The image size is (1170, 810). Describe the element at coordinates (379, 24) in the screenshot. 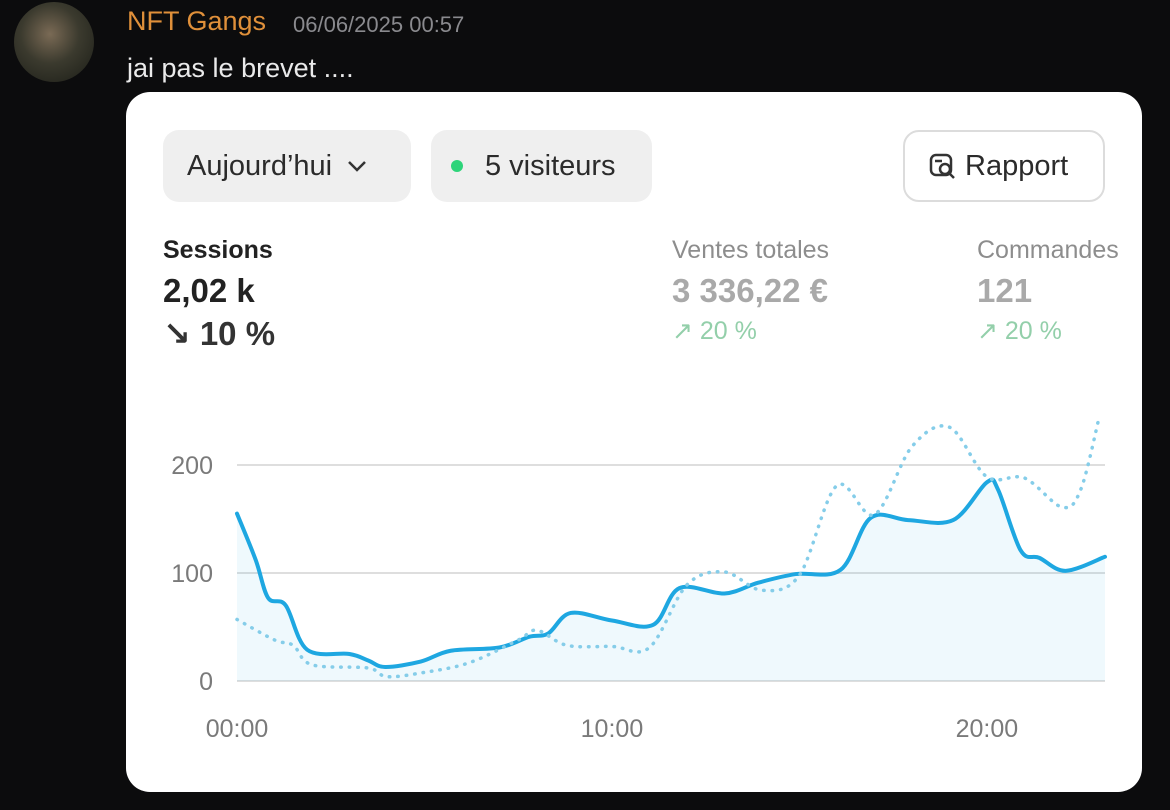

I see `timestamp: 06/06/2025 00:57` at that location.